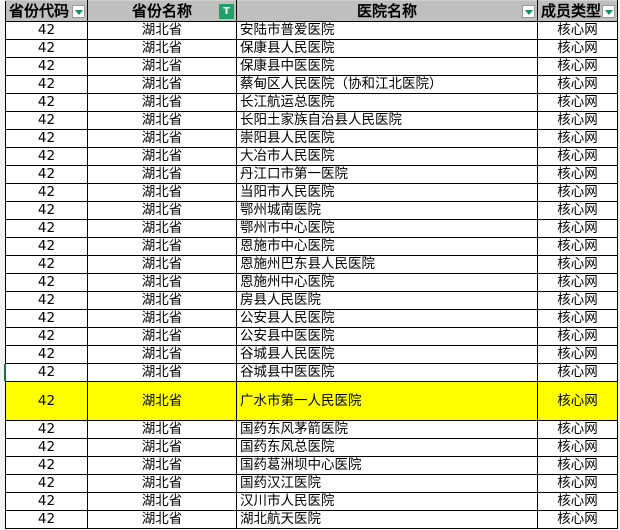 The width and height of the screenshot is (620, 530). I want to click on hospital-name-cell: 长江航运总医院, so click(387, 102).